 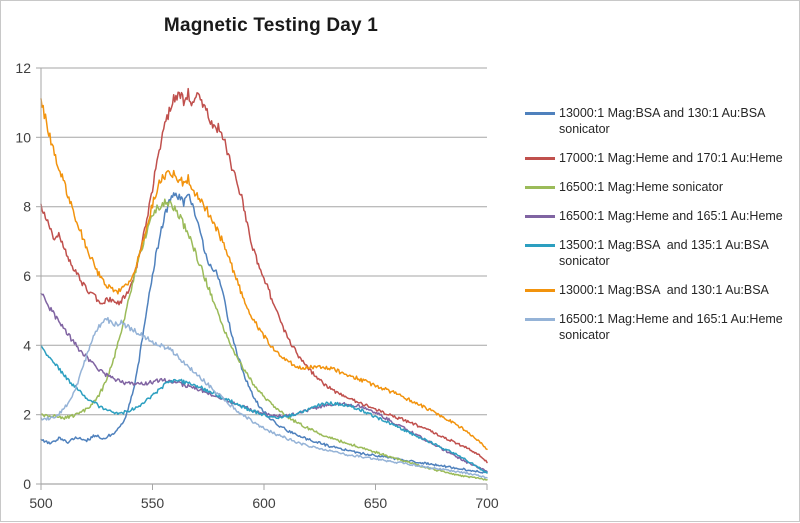 I want to click on y-tick-label: 4, so click(x=27, y=345).